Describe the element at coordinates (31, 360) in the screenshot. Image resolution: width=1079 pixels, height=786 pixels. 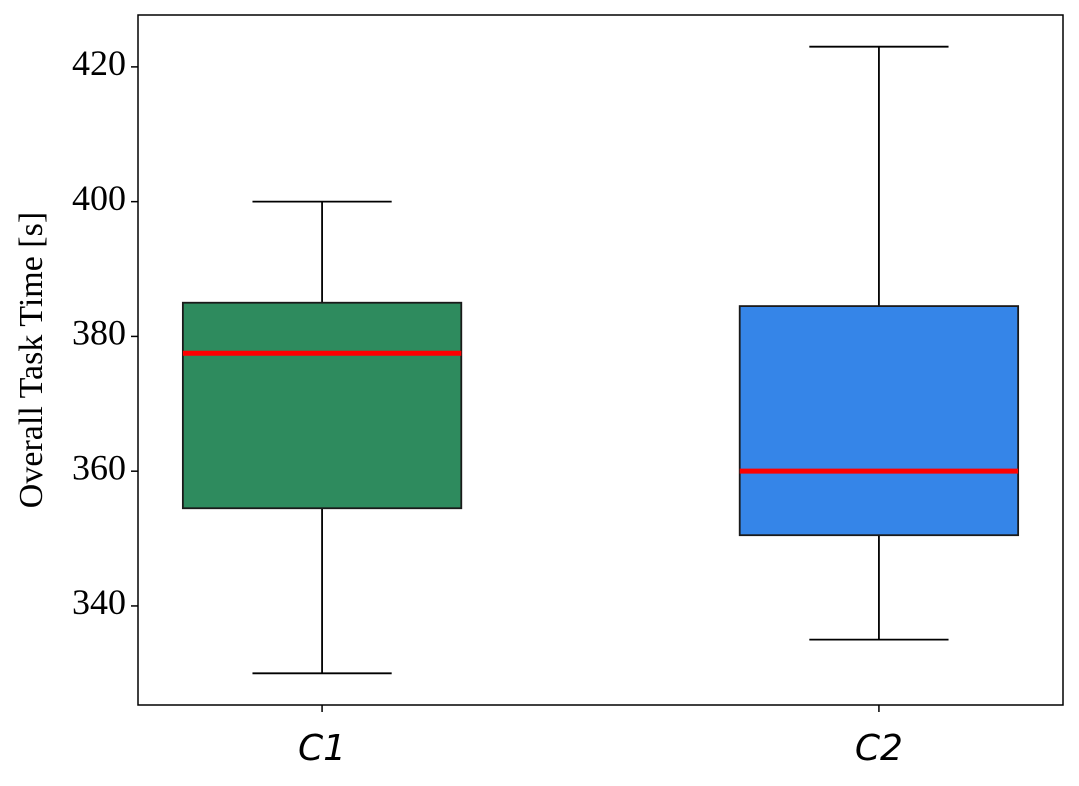
I see `y-axis-label: Overall Task Time [s]` at that location.